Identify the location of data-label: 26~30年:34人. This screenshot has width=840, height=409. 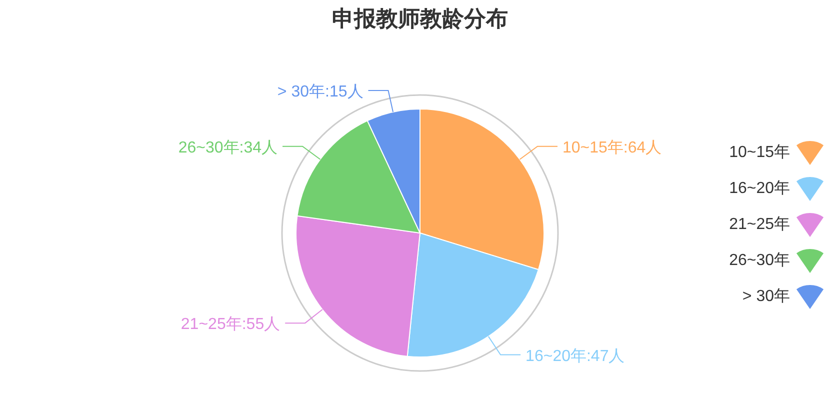
(228, 147).